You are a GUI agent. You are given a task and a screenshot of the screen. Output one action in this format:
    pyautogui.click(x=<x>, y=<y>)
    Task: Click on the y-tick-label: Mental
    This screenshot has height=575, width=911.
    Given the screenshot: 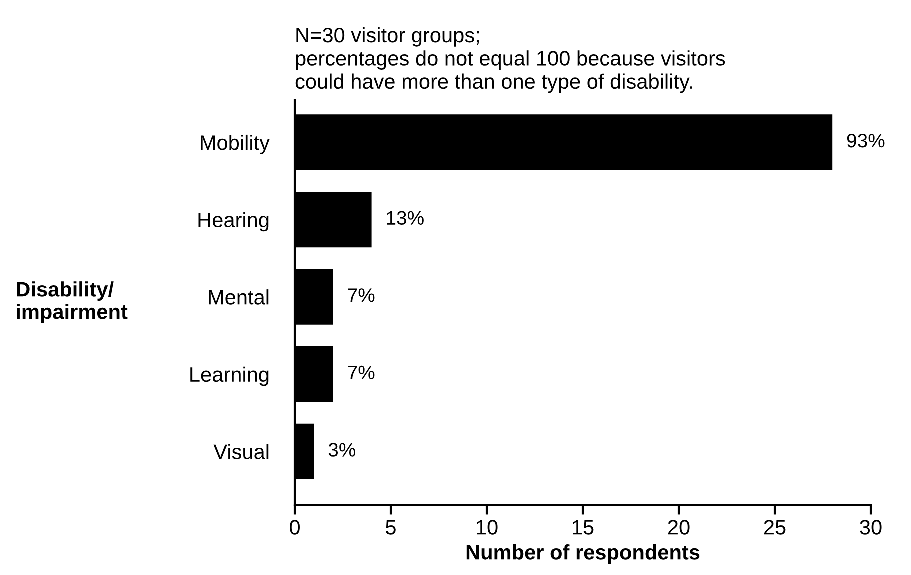 What is the action you would take?
    pyautogui.click(x=239, y=297)
    